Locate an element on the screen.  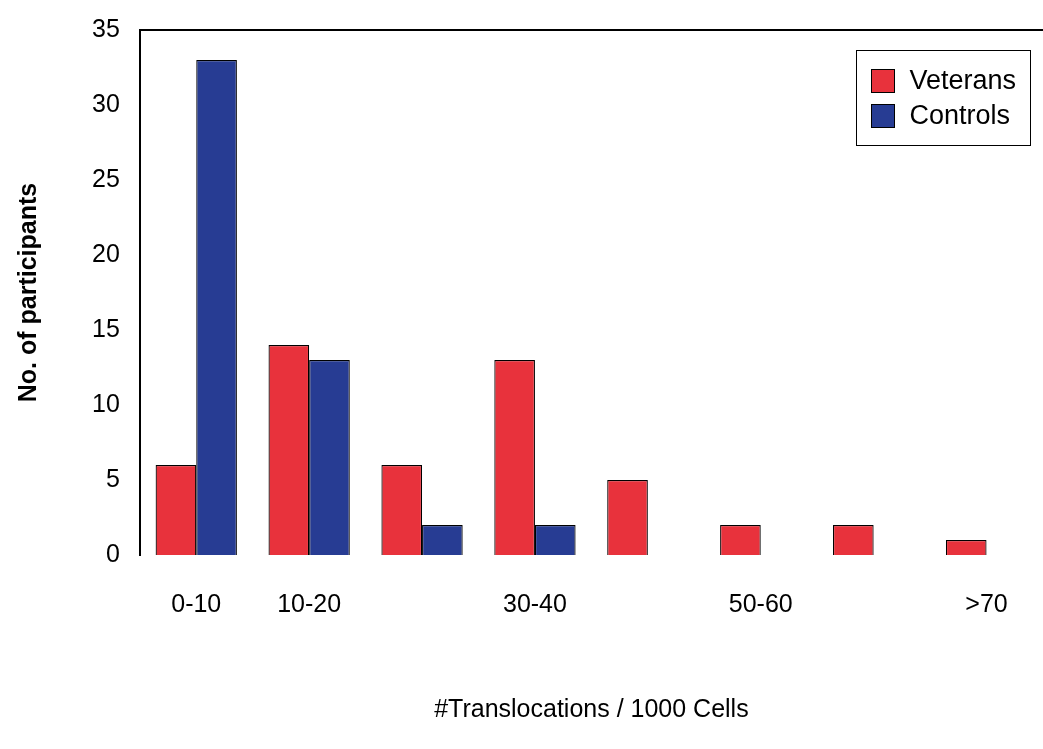
y-tick-label: 30 is located at coordinates (106, 102).